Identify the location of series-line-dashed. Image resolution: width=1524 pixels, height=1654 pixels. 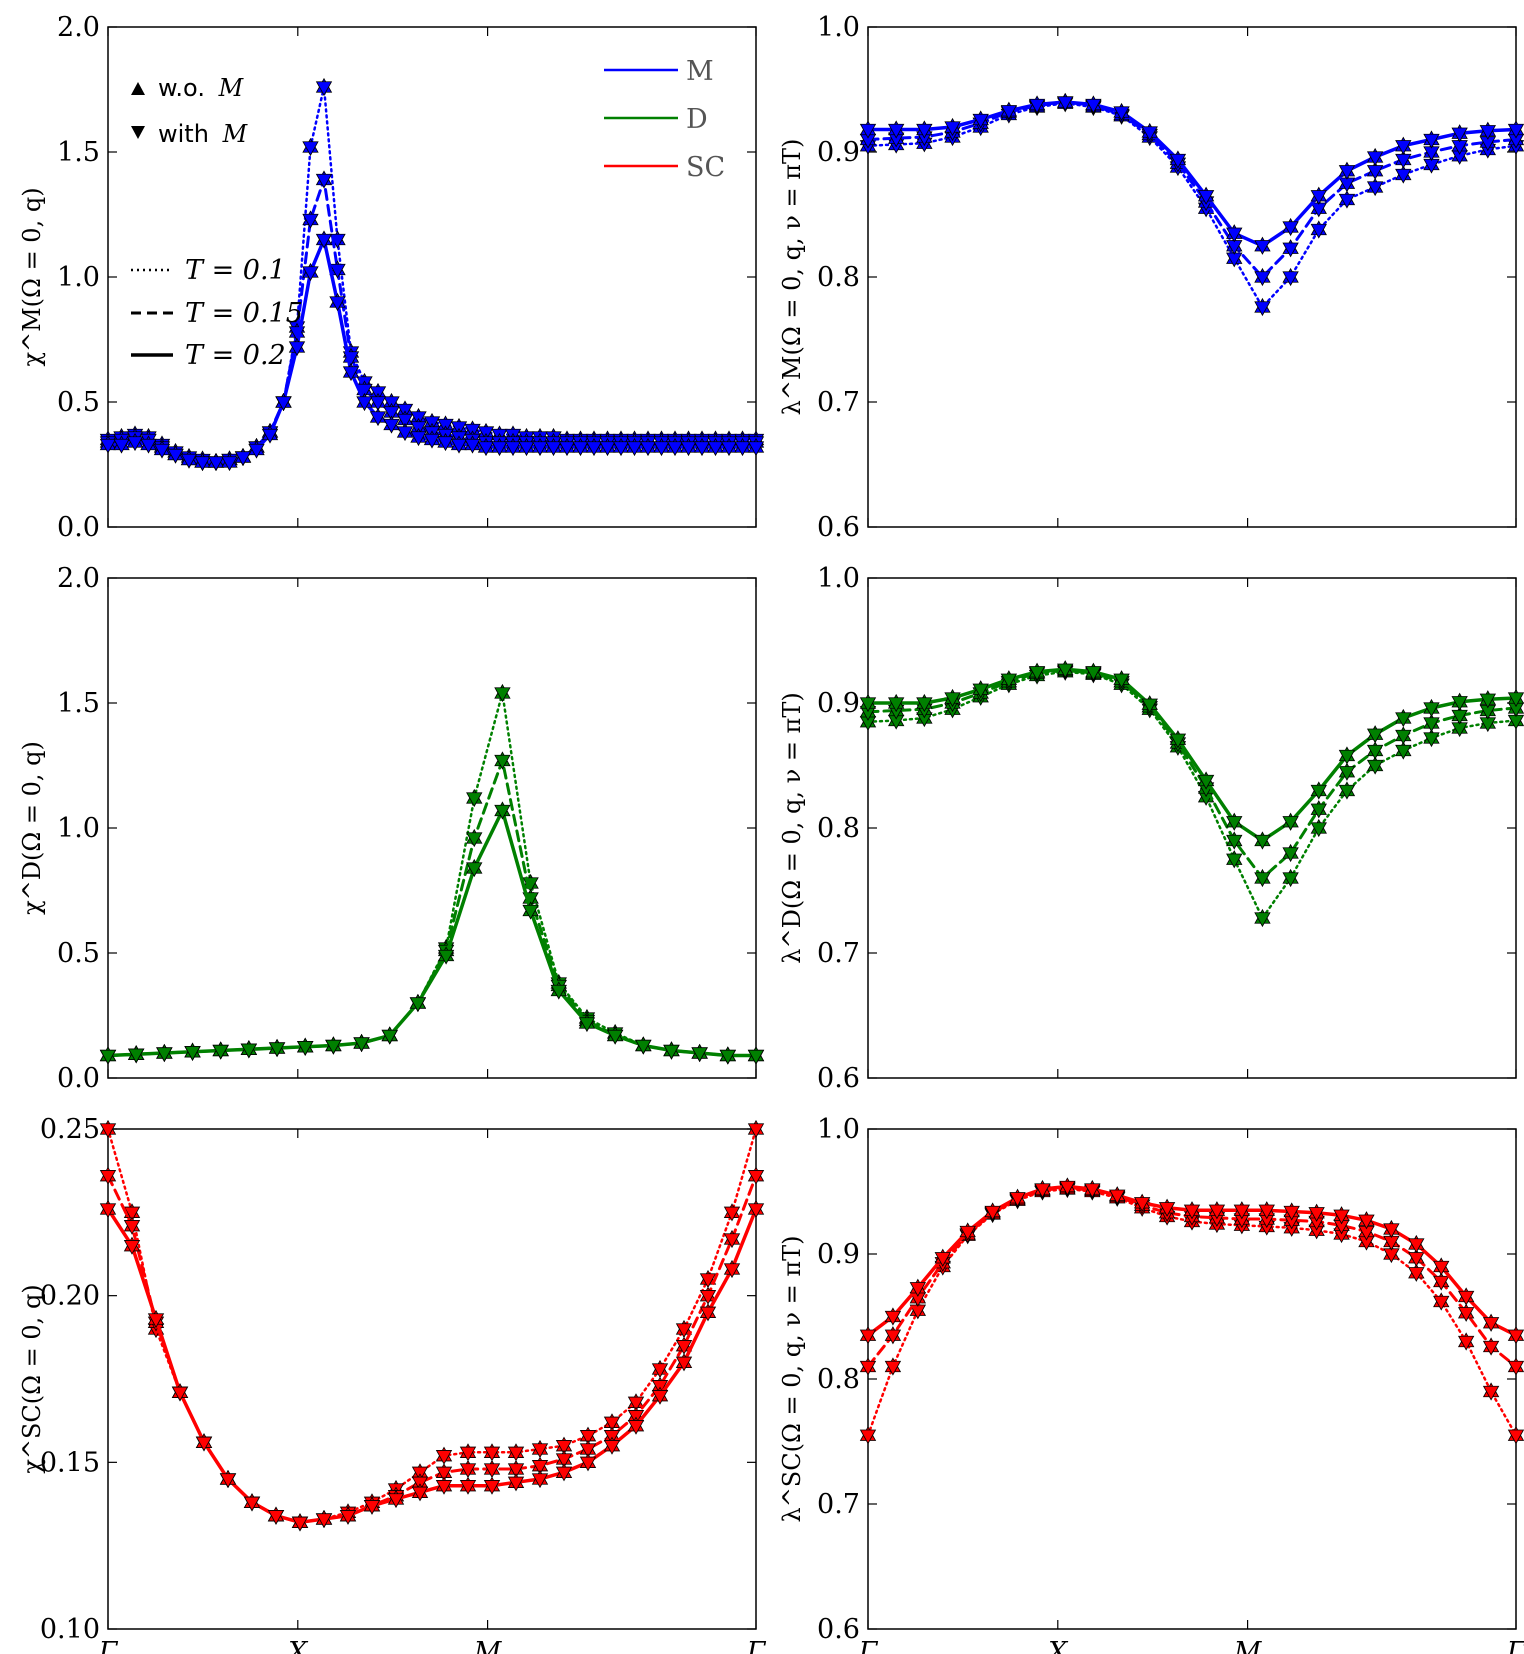
(432, 908).